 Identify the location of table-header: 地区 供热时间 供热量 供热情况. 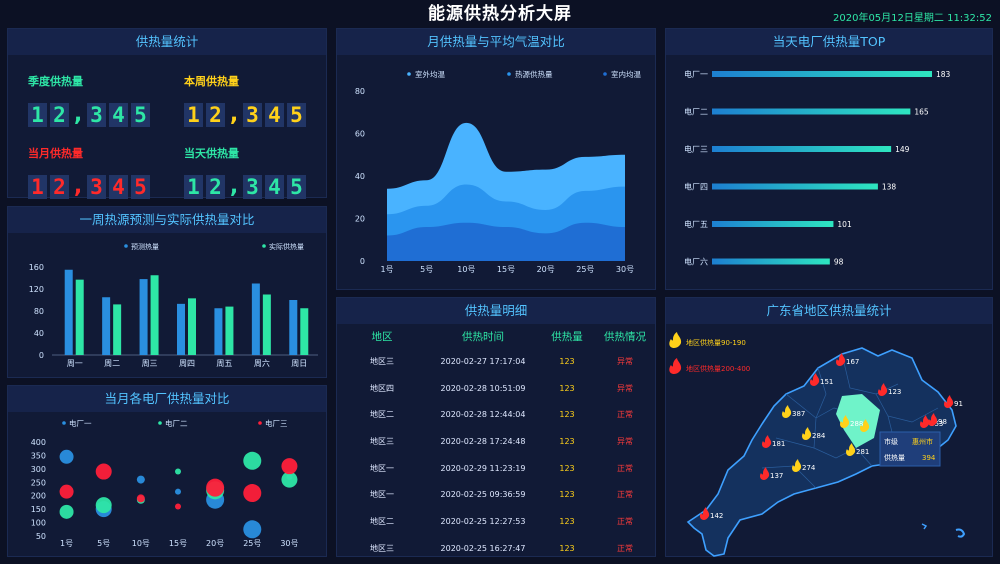
(496, 336).